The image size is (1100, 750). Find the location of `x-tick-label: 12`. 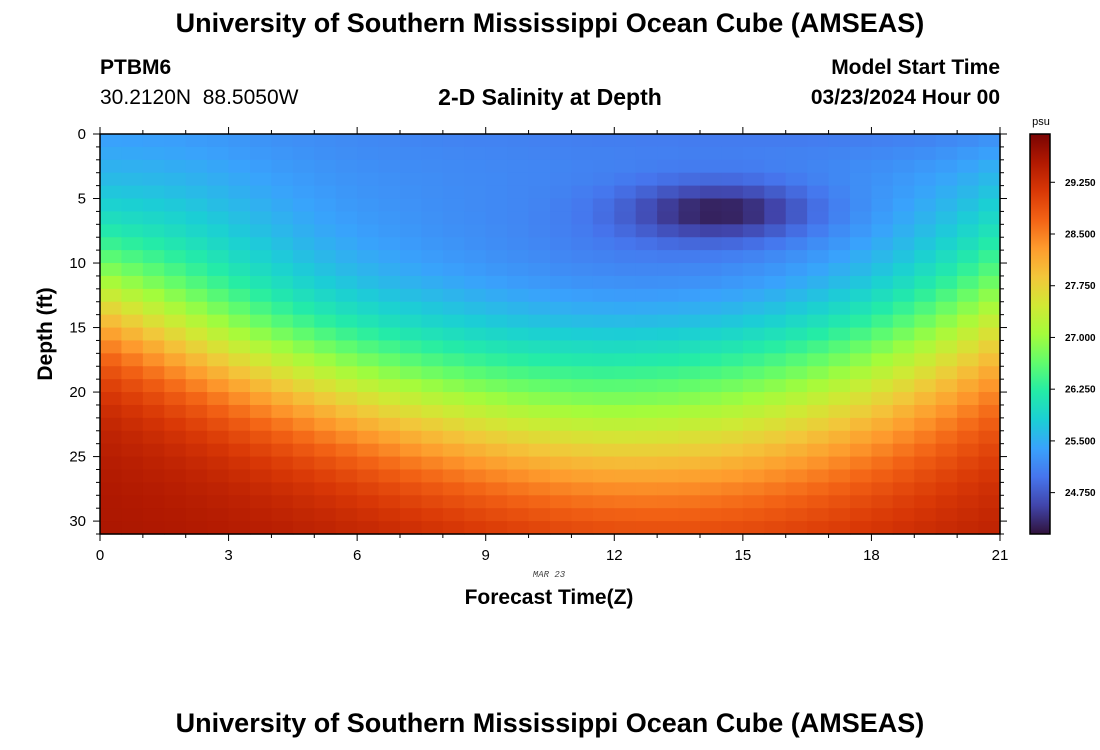

x-tick-label: 12 is located at coordinates (614, 555).